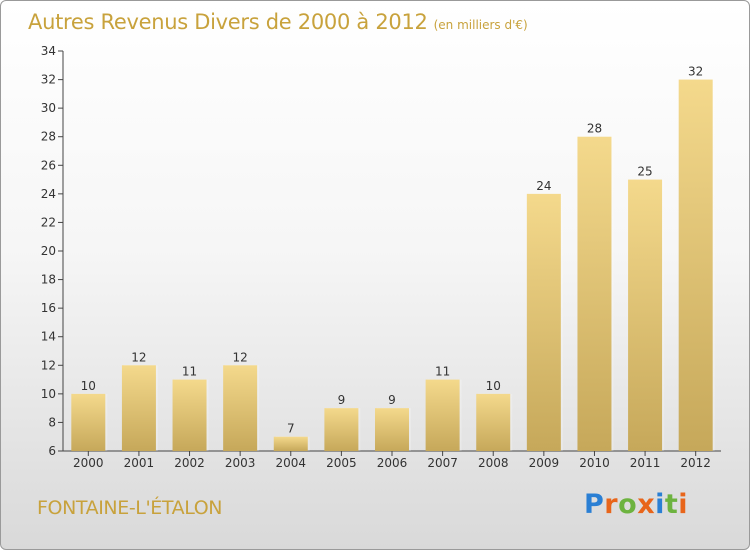 Image resolution: width=750 pixels, height=550 pixels. What do you see at coordinates (594, 463) in the screenshot?
I see `x-tick-label: 2010` at bounding box center [594, 463].